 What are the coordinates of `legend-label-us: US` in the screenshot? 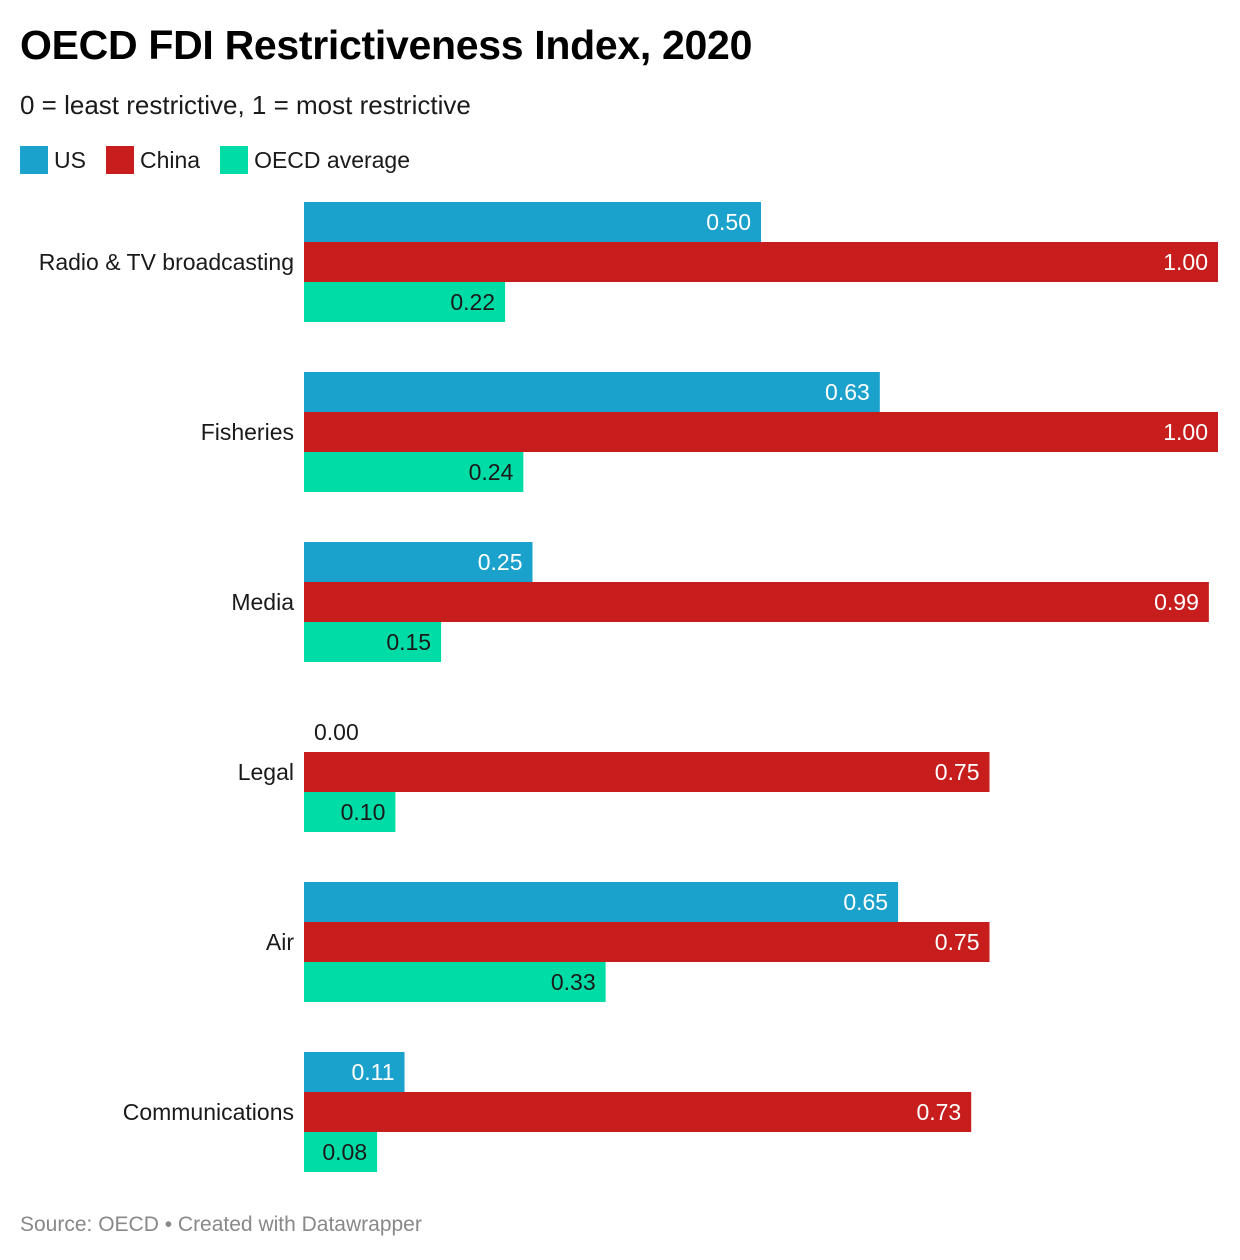 It's located at (70, 159).